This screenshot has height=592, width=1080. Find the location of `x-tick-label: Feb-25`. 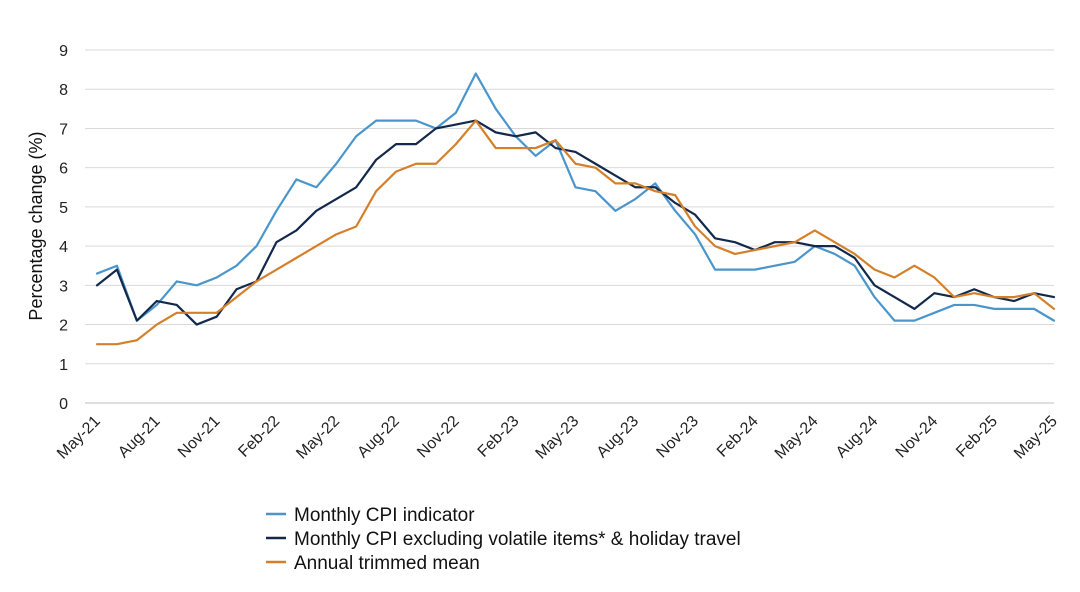

x-tick-label: Feb-25 is located at coordinates (977, 437).